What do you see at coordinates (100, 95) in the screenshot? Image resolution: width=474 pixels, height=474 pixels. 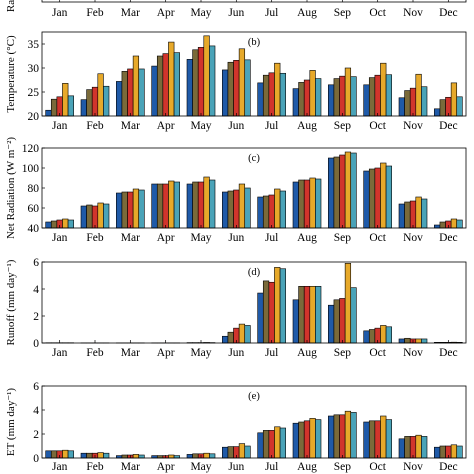 I see `bar-p2-s4-Feb` at bounding box center [100, 95].